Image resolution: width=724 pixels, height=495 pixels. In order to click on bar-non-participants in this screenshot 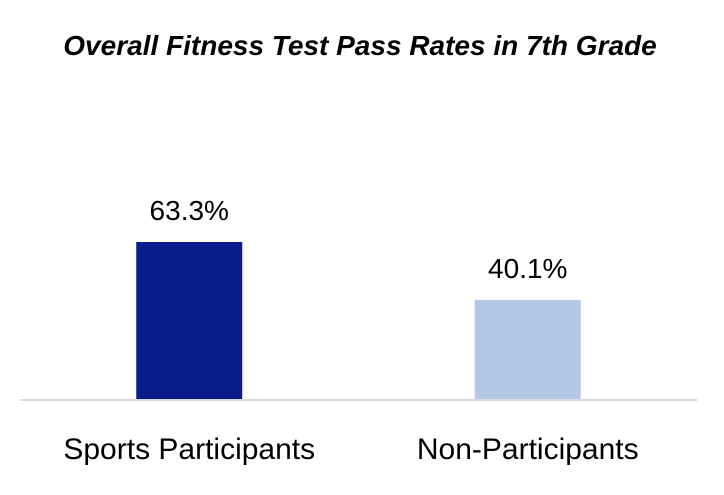, I will do `click(527, 349)`.